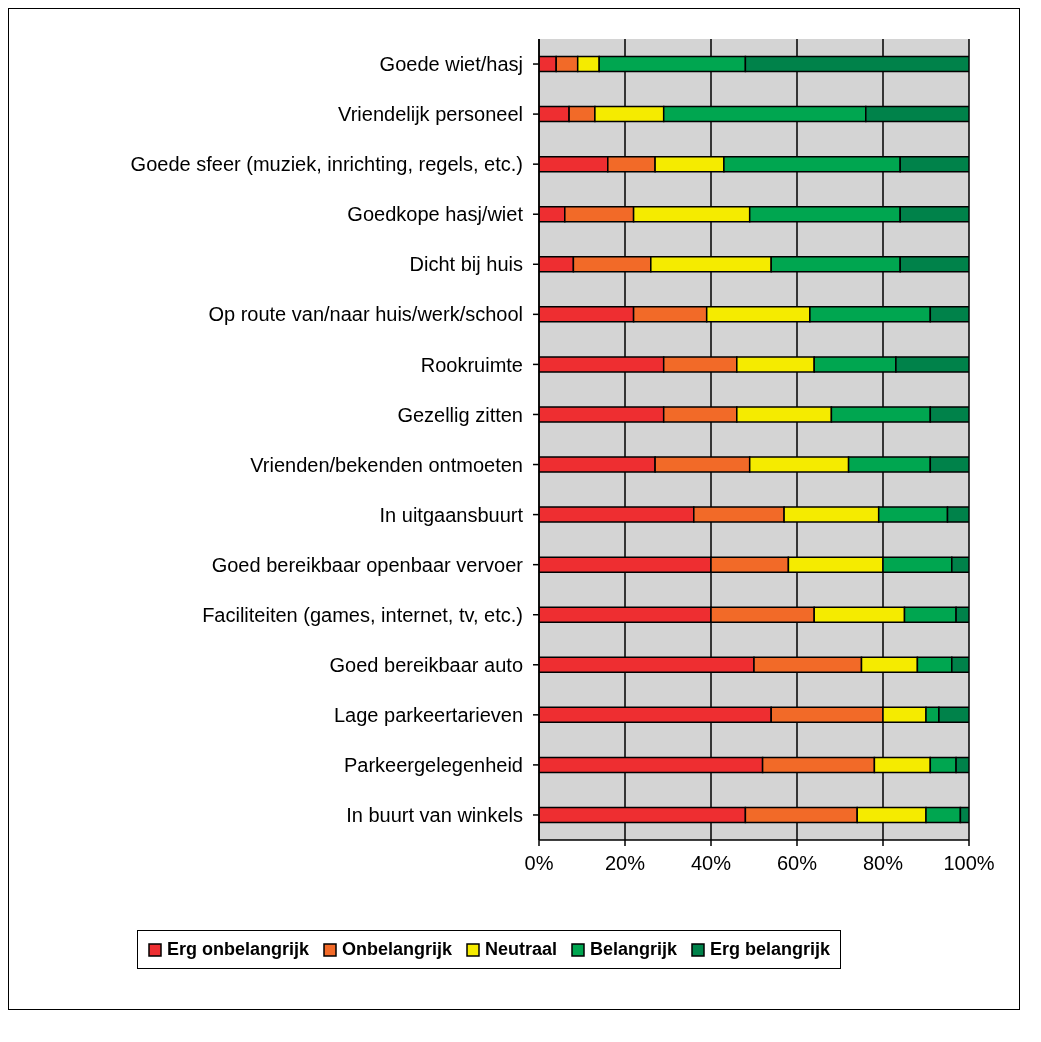 The height and width of the screenshot is (1042, 1041). Describe the element at coordinates (797, 863) in the screenshot. I see `x-tick-label: 60%` at that location.